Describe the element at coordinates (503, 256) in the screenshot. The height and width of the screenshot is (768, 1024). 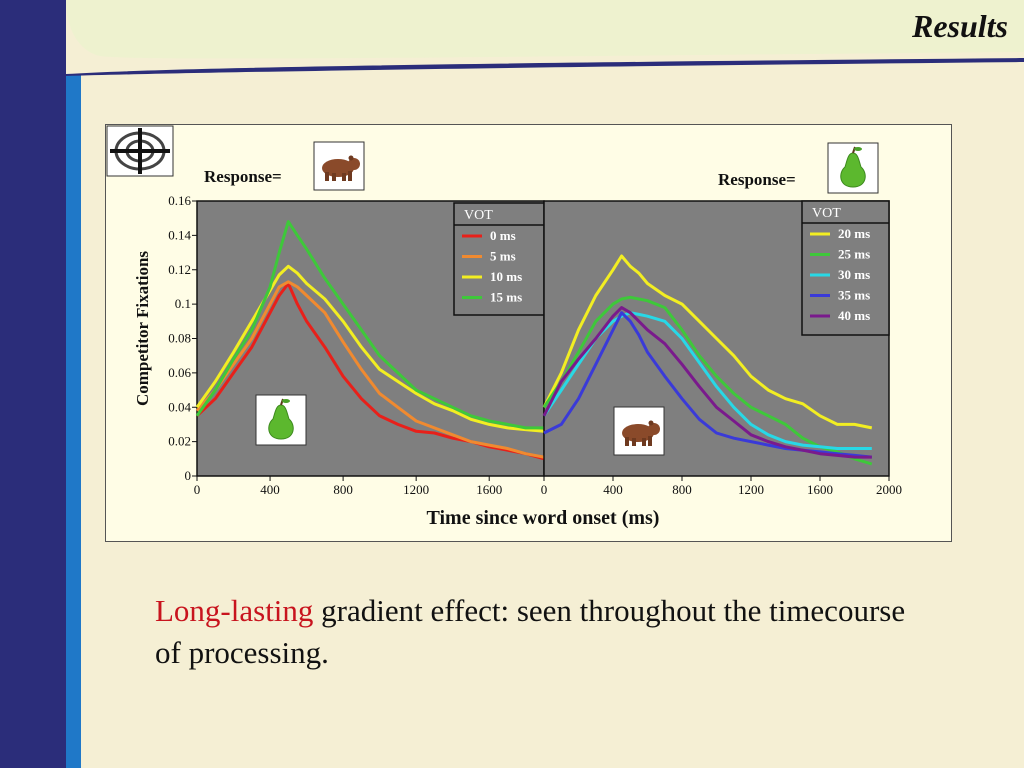
I see `legend-label: 5 ms` at that location.